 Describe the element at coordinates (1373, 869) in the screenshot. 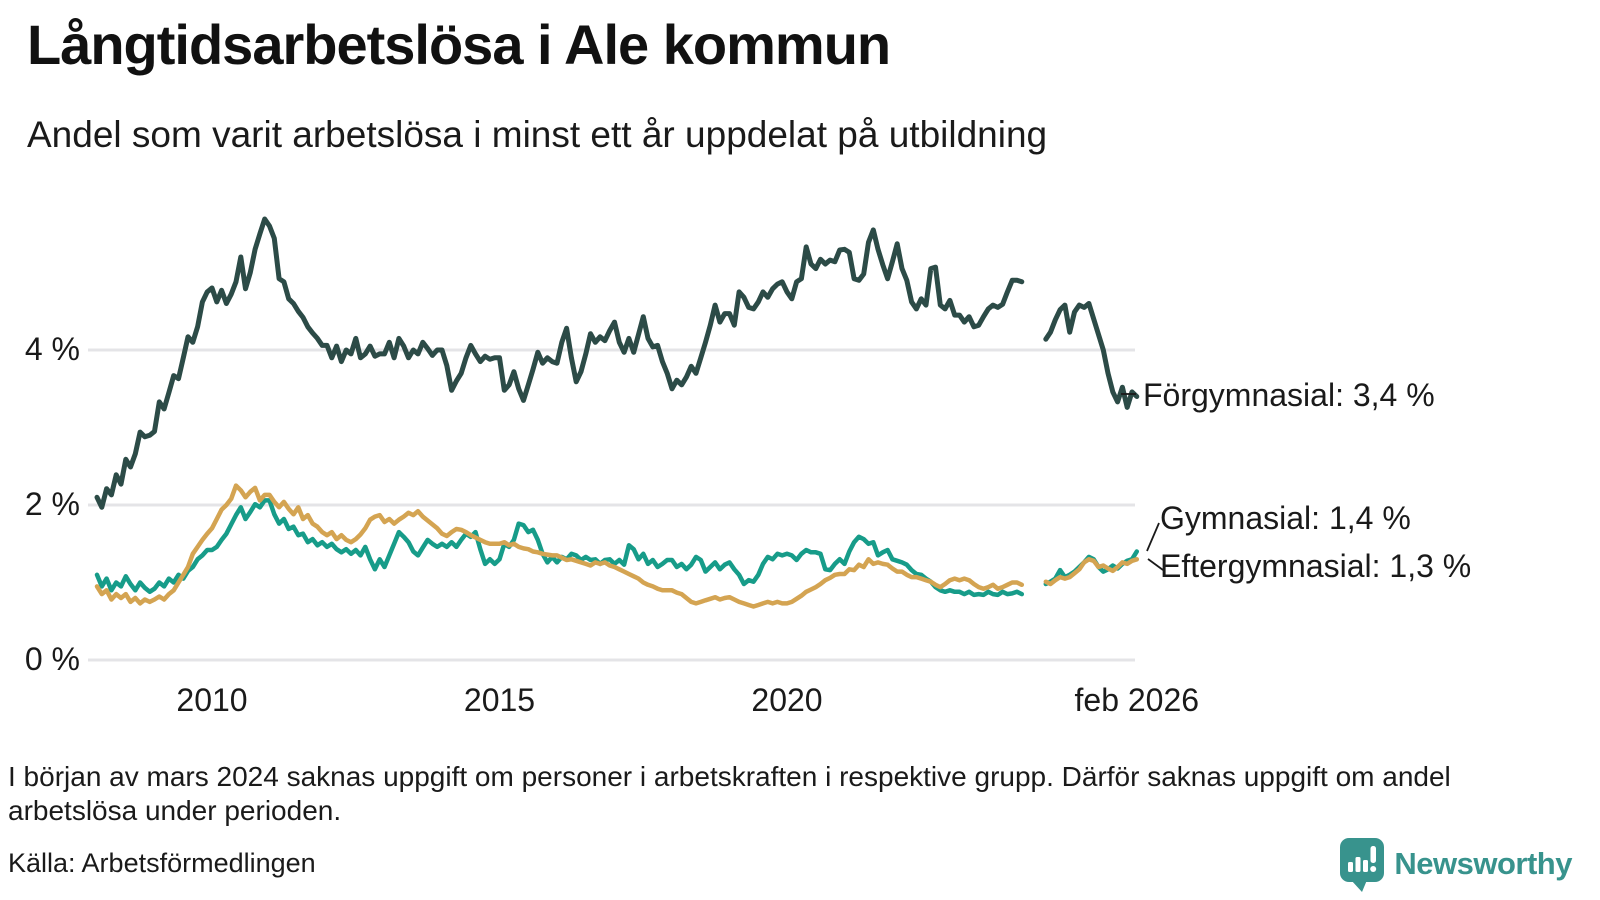

I see `logo-exclamation-dot` at that location.